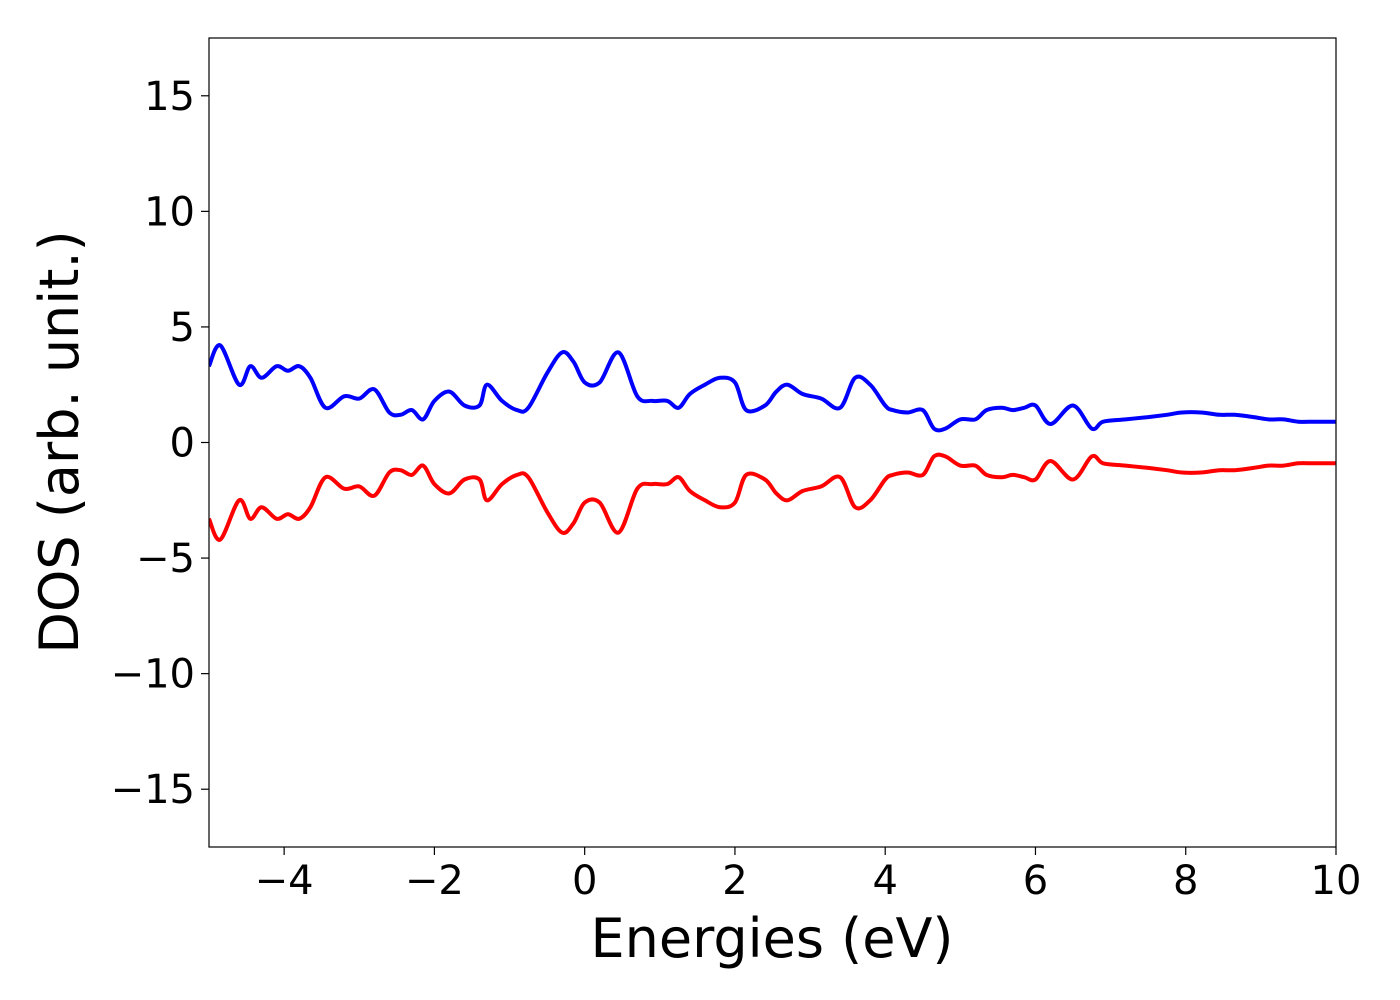 The image size is (1400, 1000). What do you see at coordinates (1035, 881) in the screenshot?
I see `x-tick-label: 6` at bounding box center [1035, 881].